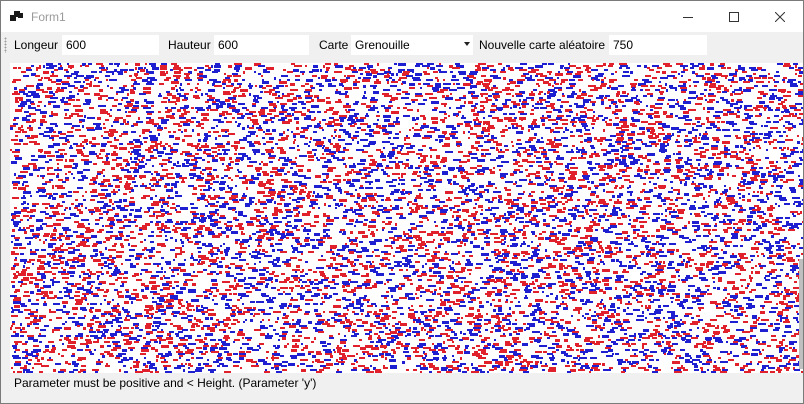  Describe the element at coordinates (402, 16) in the screenshot. I see `title-bar: Form1` at that location.